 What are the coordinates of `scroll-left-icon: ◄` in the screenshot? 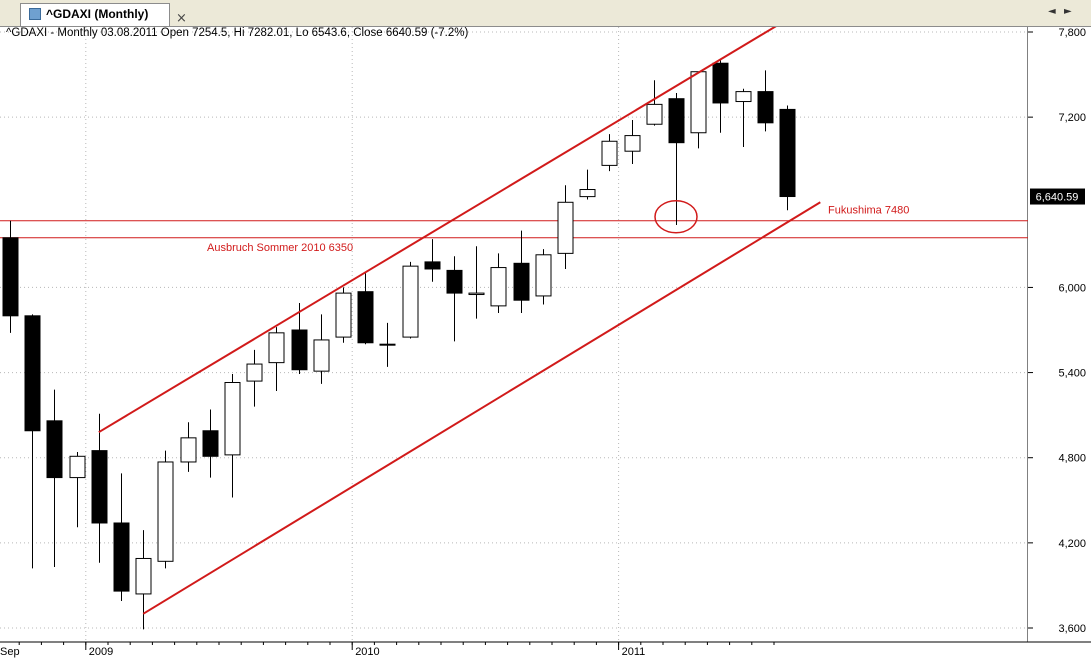 It's located at (1052, 11).